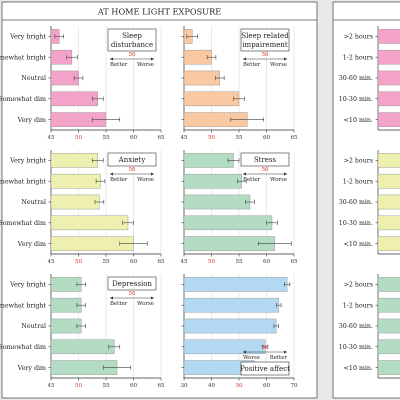 Image resolution: width=400 pixels, height=400 pixels. What do you see at coordinates (358, 57) in the screenshot?
I see `right-category-label-1-2-hours: 1-2 hours` at bounding box center [358, 57].